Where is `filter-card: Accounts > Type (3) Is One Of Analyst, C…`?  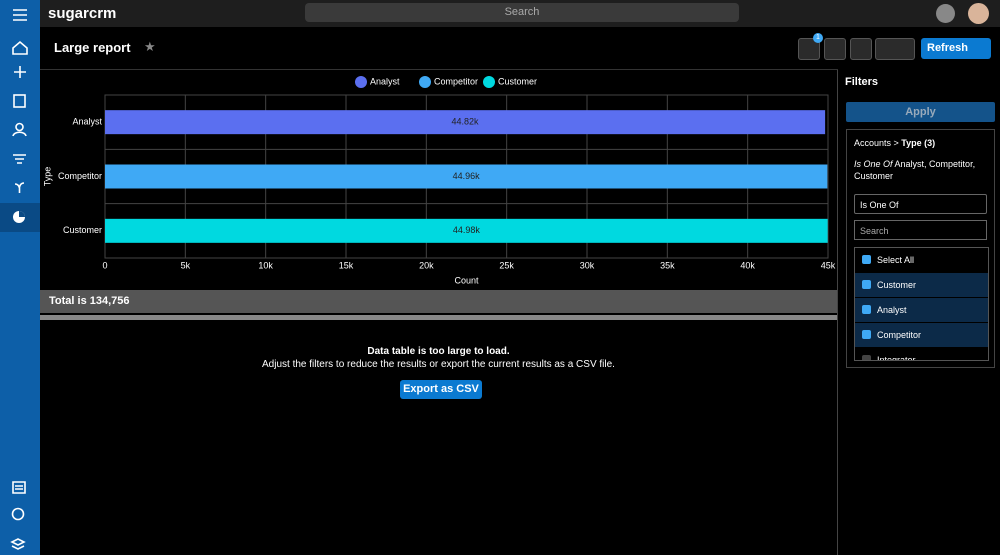 filter-card: Accounts > Type (3) Is One Of Analyst, C… is located at coordinates (920, 248).